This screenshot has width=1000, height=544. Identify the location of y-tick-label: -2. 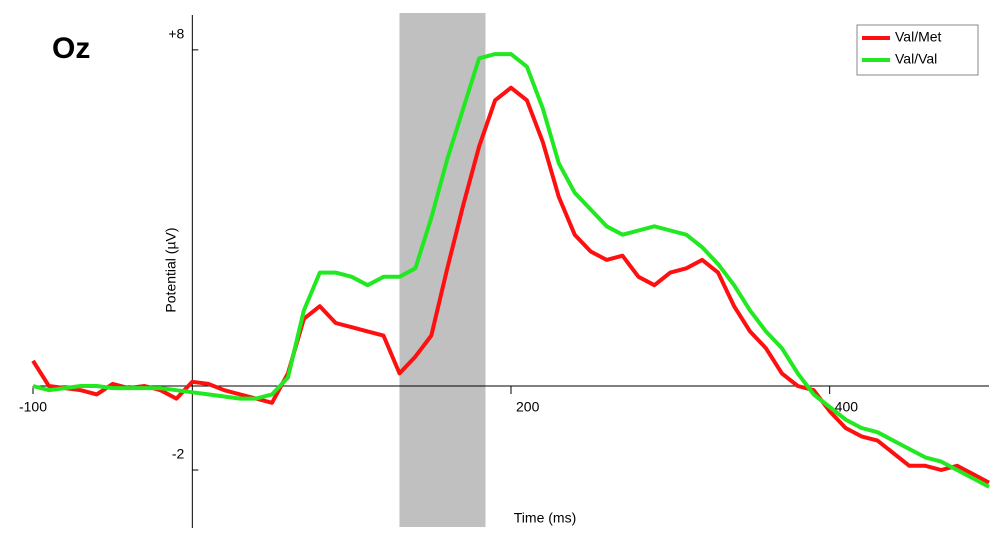
(178, 454).